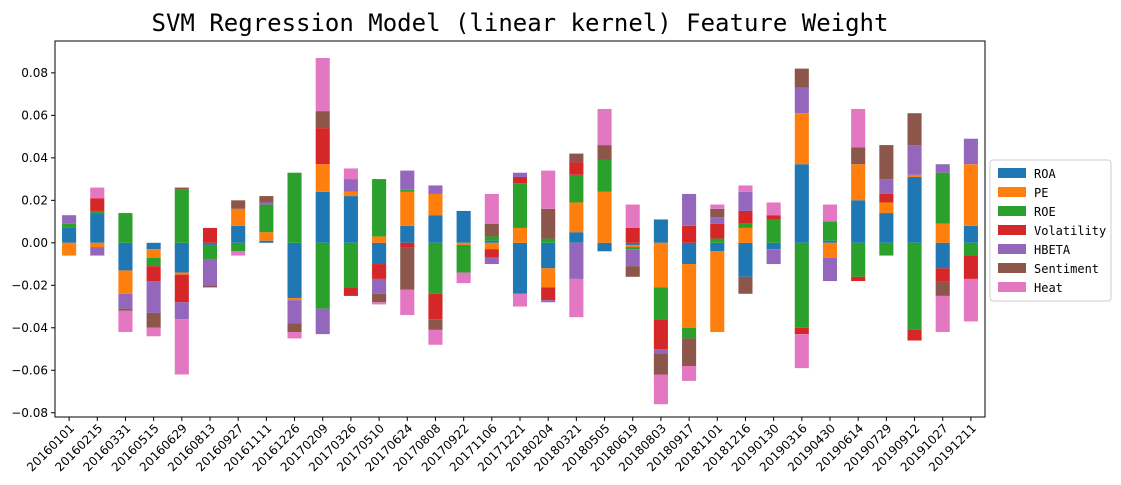  Describe the element at coordinates (266, 203) in the screenshot. I see `bar-20161111-hbeta` at that location.